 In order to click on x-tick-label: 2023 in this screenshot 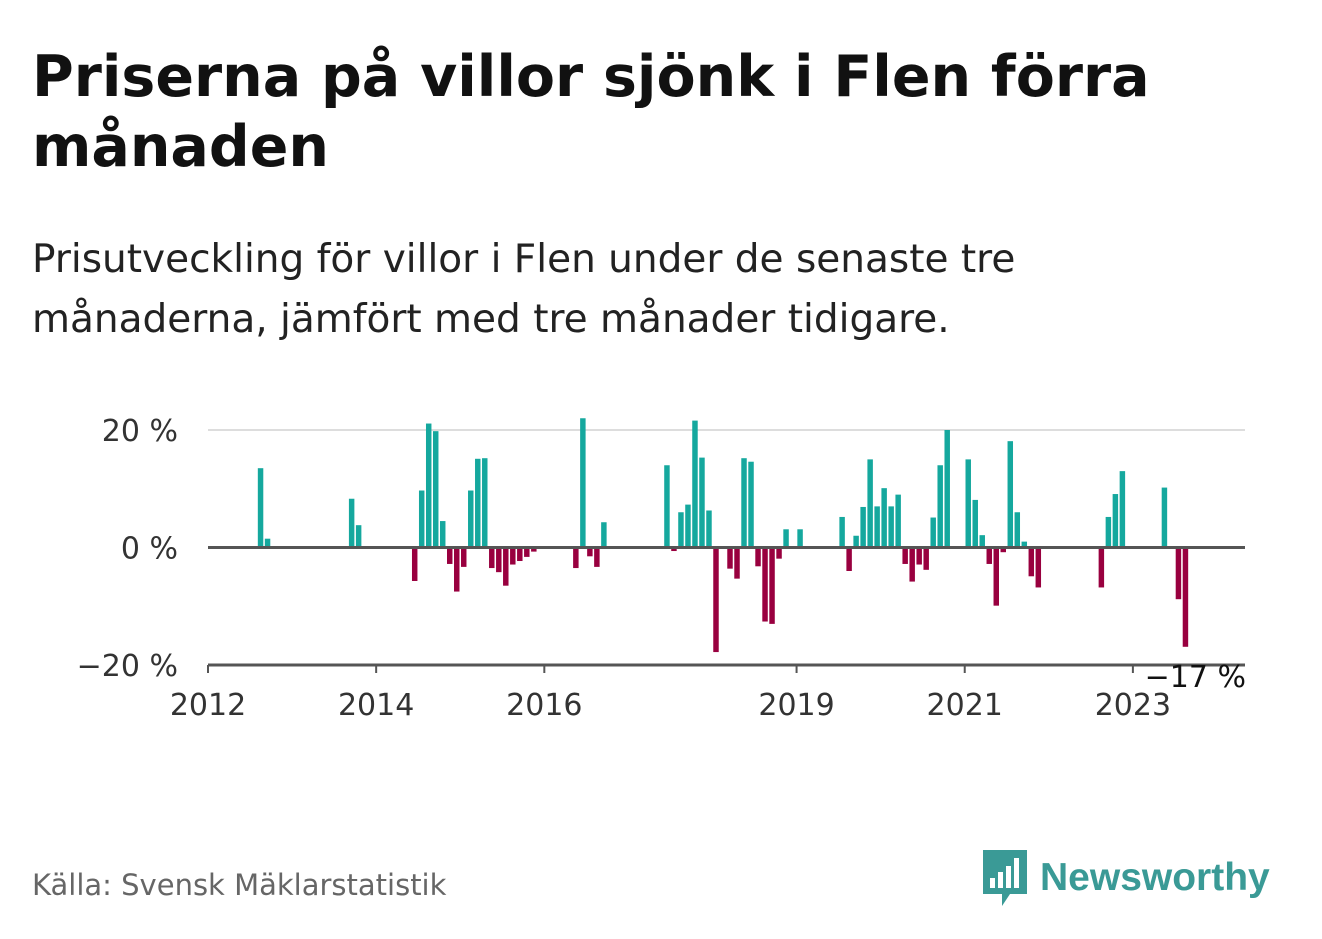, I will do `click(1133, 705)`.